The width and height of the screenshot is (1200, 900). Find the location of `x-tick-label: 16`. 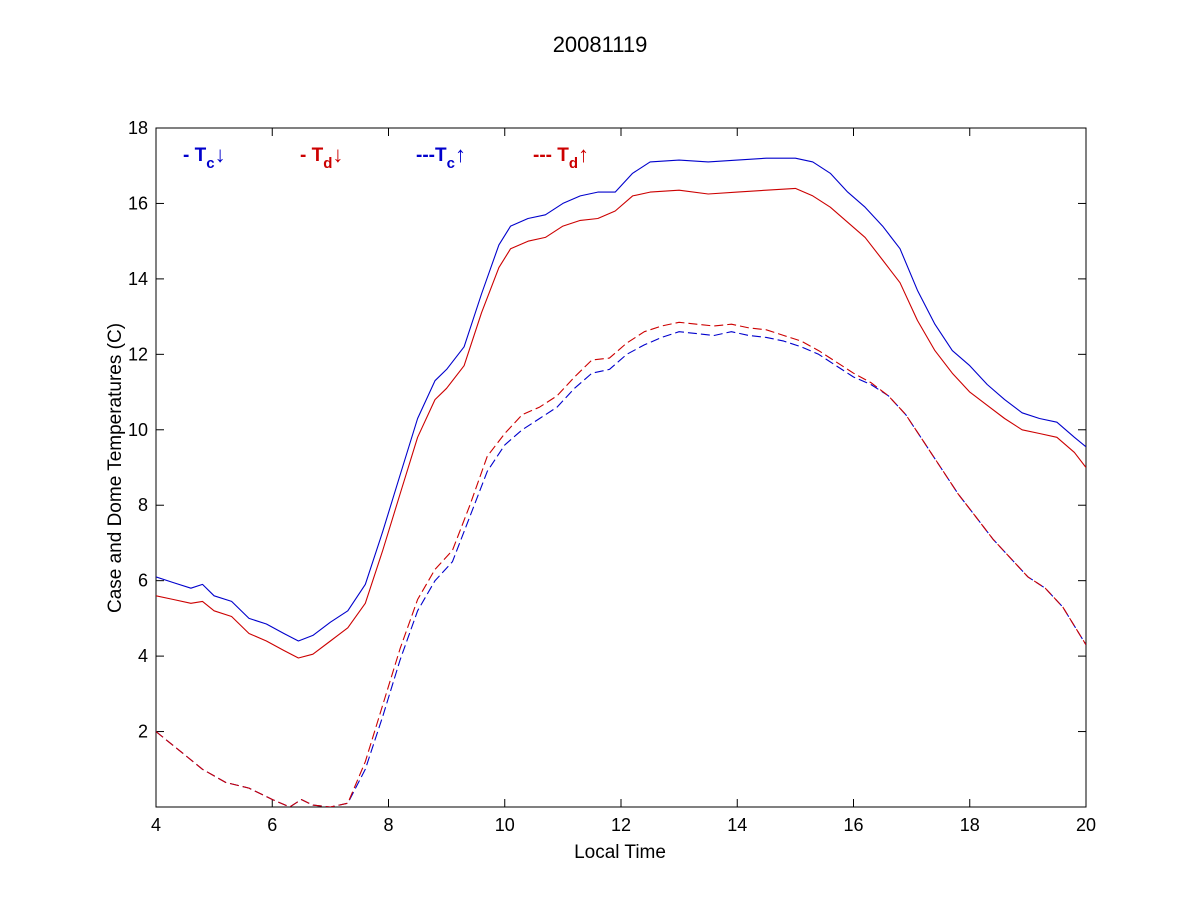

x-tick-label: 16 is located at coordinates (853, 825).